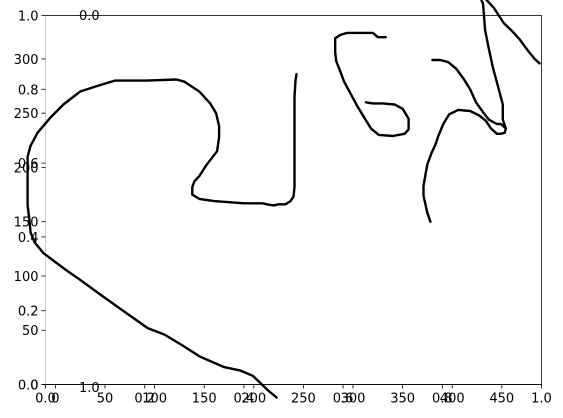  I want to click on outer-y-axis: 0.00.20.40.60.81.0, so click(32, 202).